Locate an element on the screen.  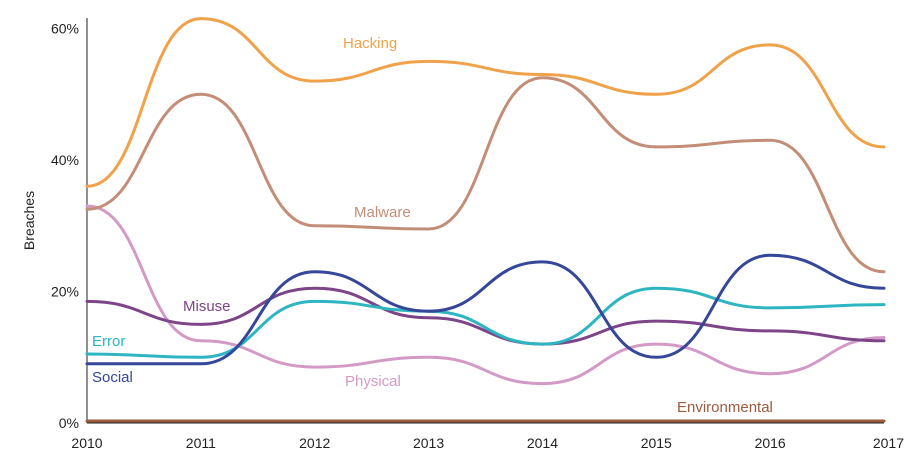
x-tick-label: 2017 is located at coordinates (888, 443).